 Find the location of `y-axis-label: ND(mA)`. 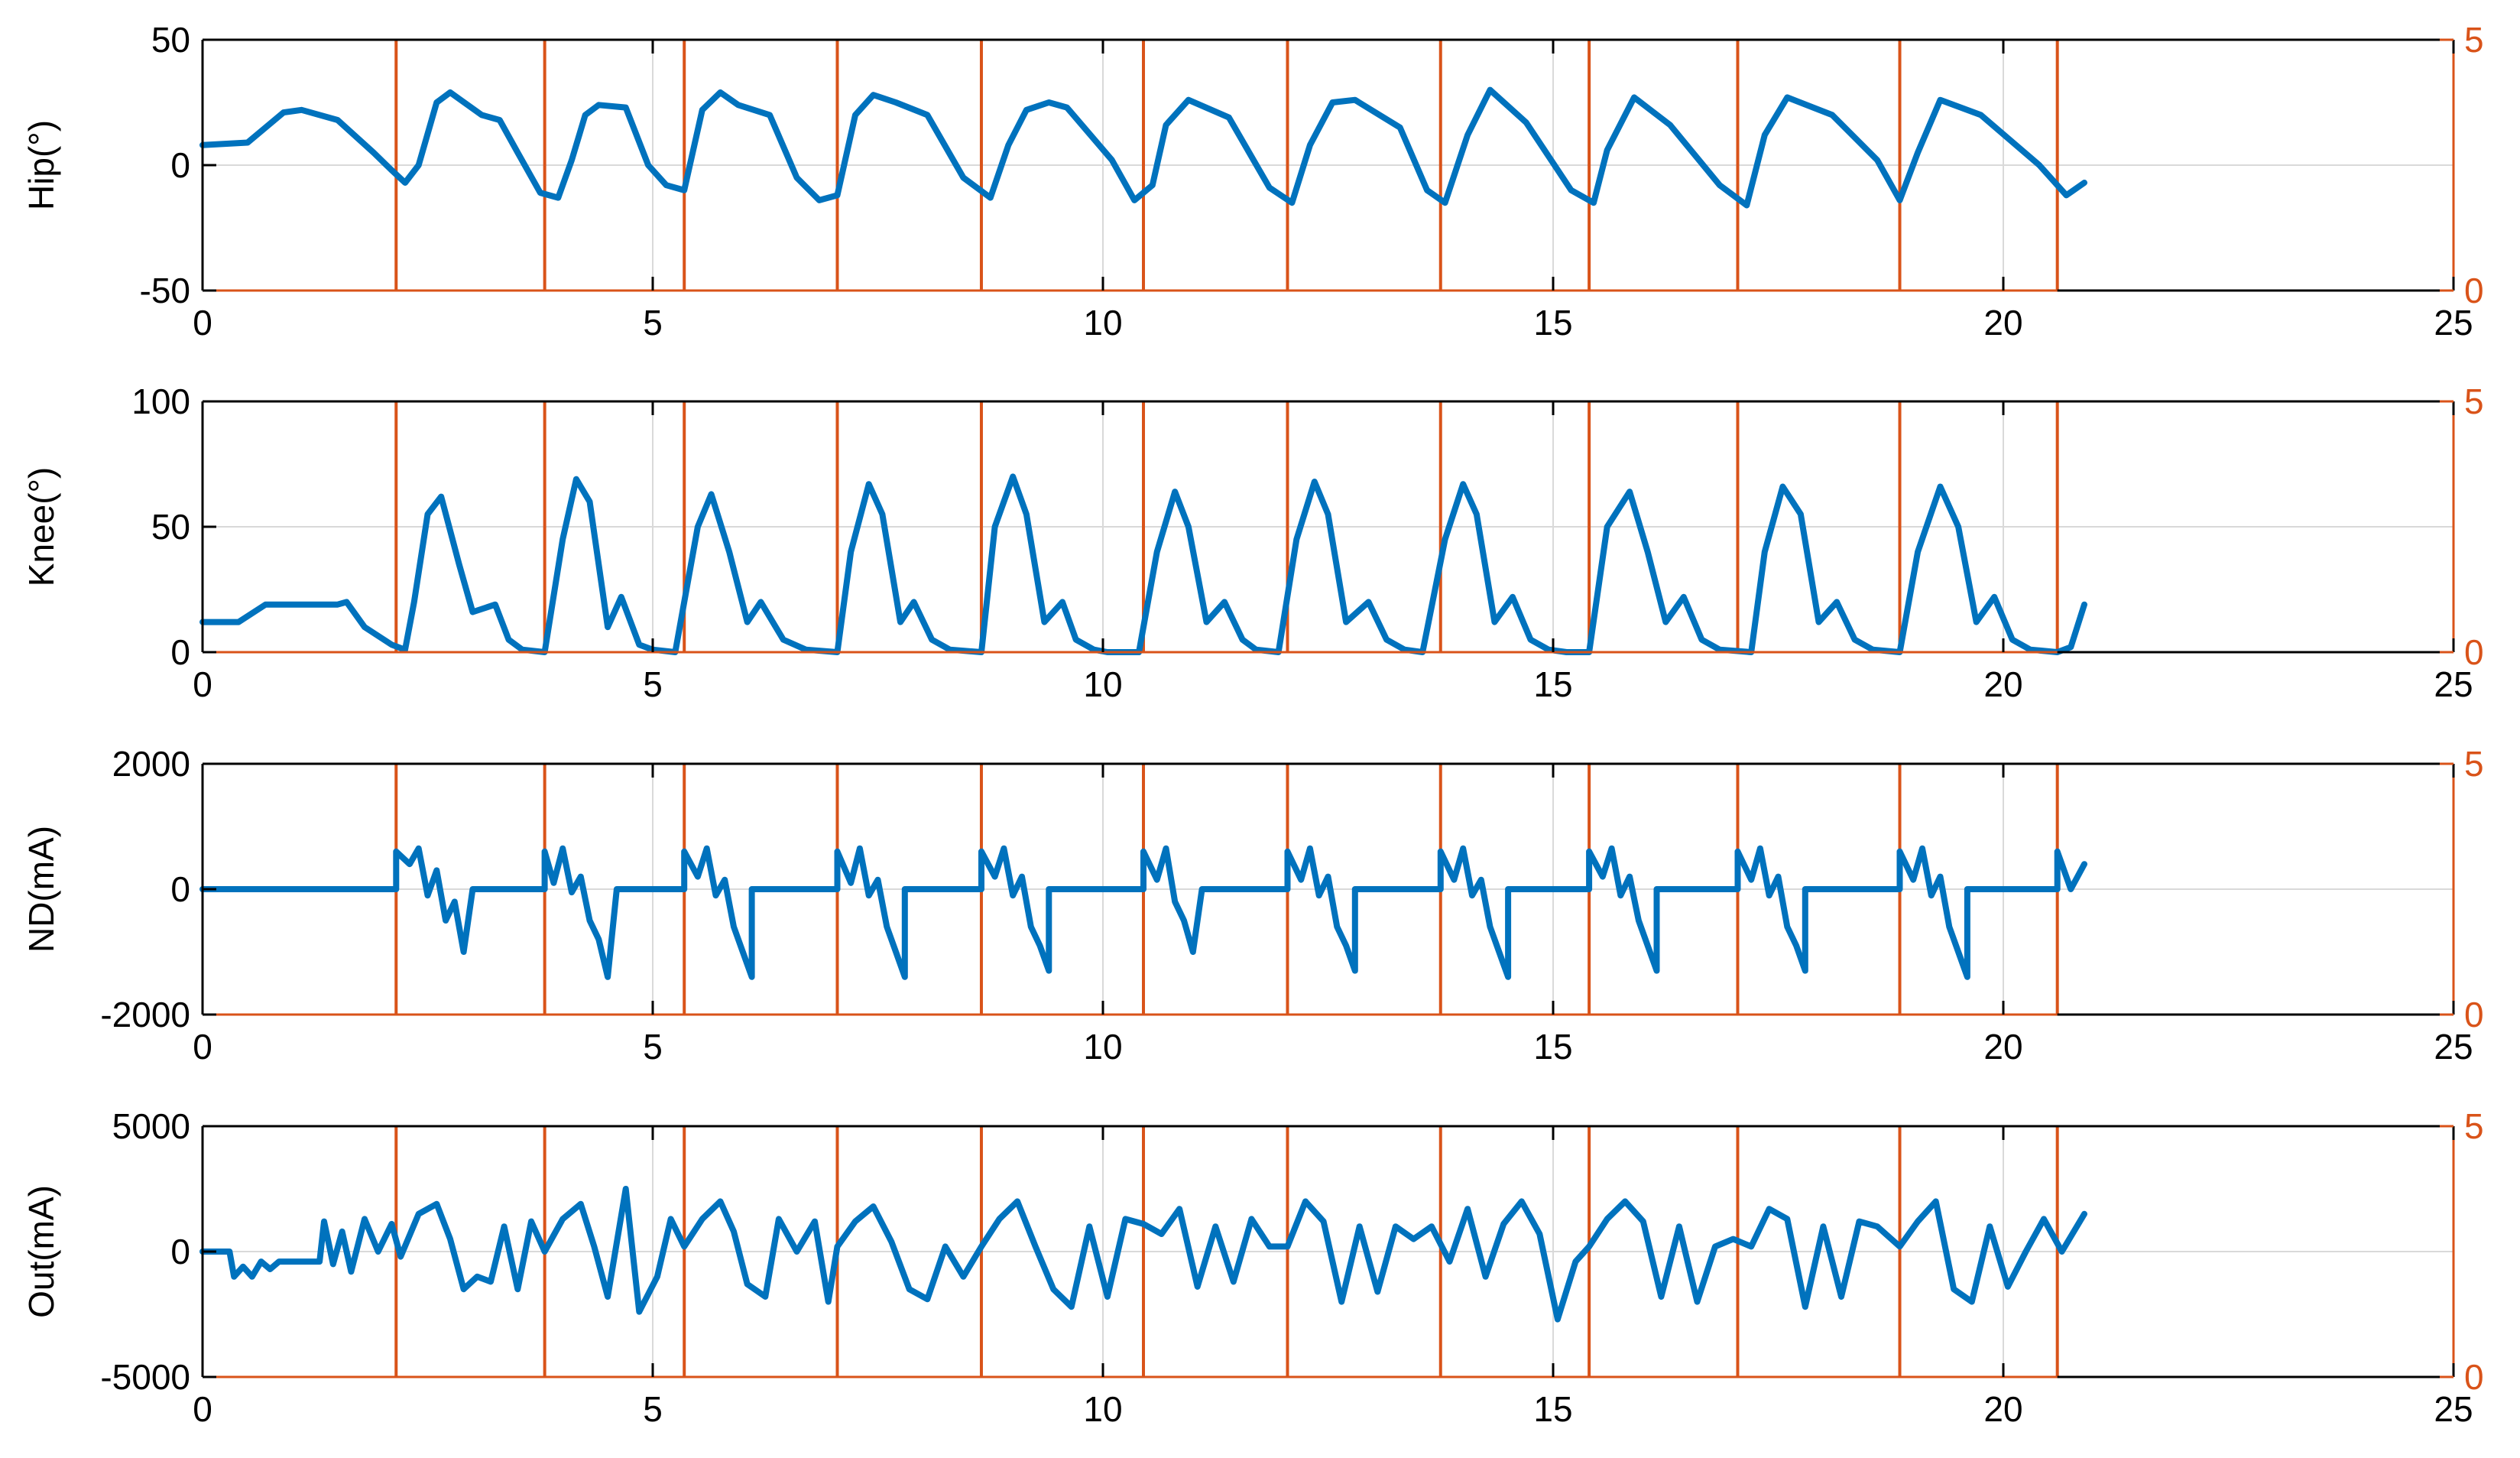

y-axis-label: ND(mA) is located at coordinates (41, 889).